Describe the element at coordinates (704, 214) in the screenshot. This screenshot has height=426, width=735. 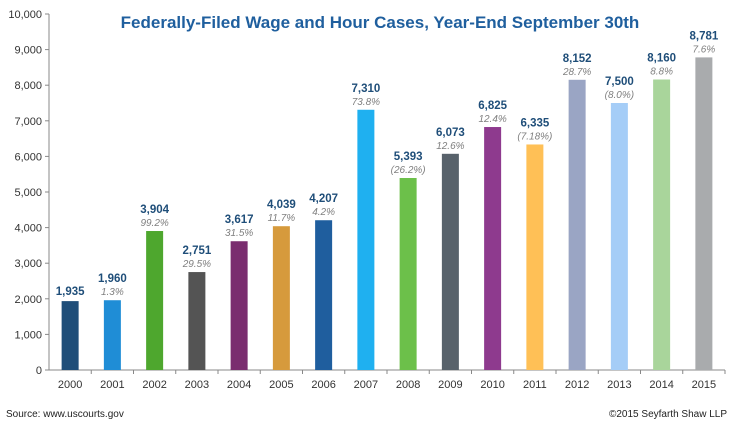
I see `bar-2015` at that location.